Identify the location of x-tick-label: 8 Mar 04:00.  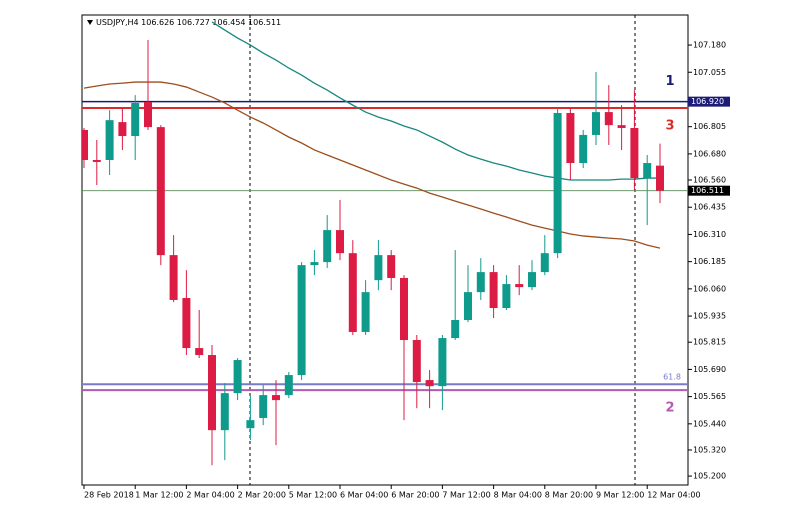
(518, 495).